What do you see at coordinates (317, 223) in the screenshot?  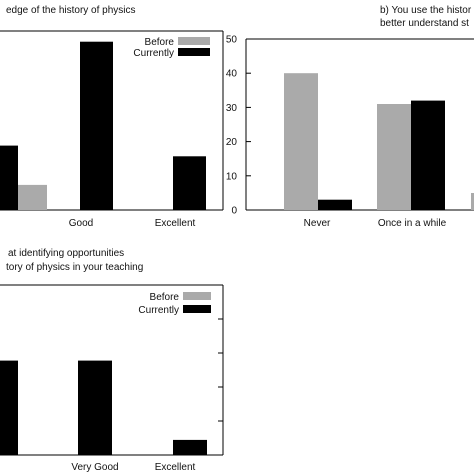 I see `panel-b-xtick-never: Never` at bounding box center [317, 223].